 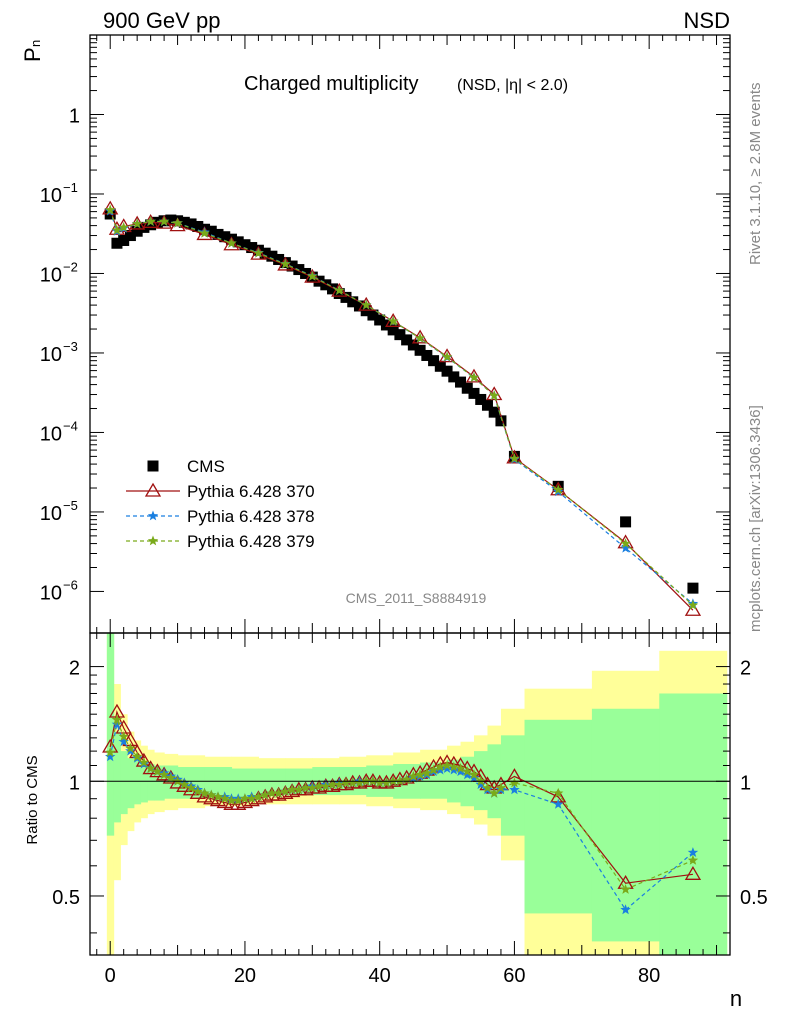 I want to click on header-left: 900 GeV pp, so click(x=161, y=20).